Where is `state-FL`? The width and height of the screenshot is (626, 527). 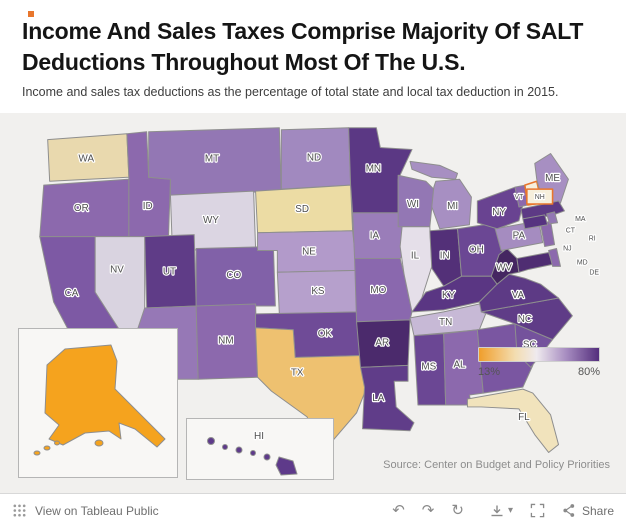 state-FL is located at coordinates (513, 420).